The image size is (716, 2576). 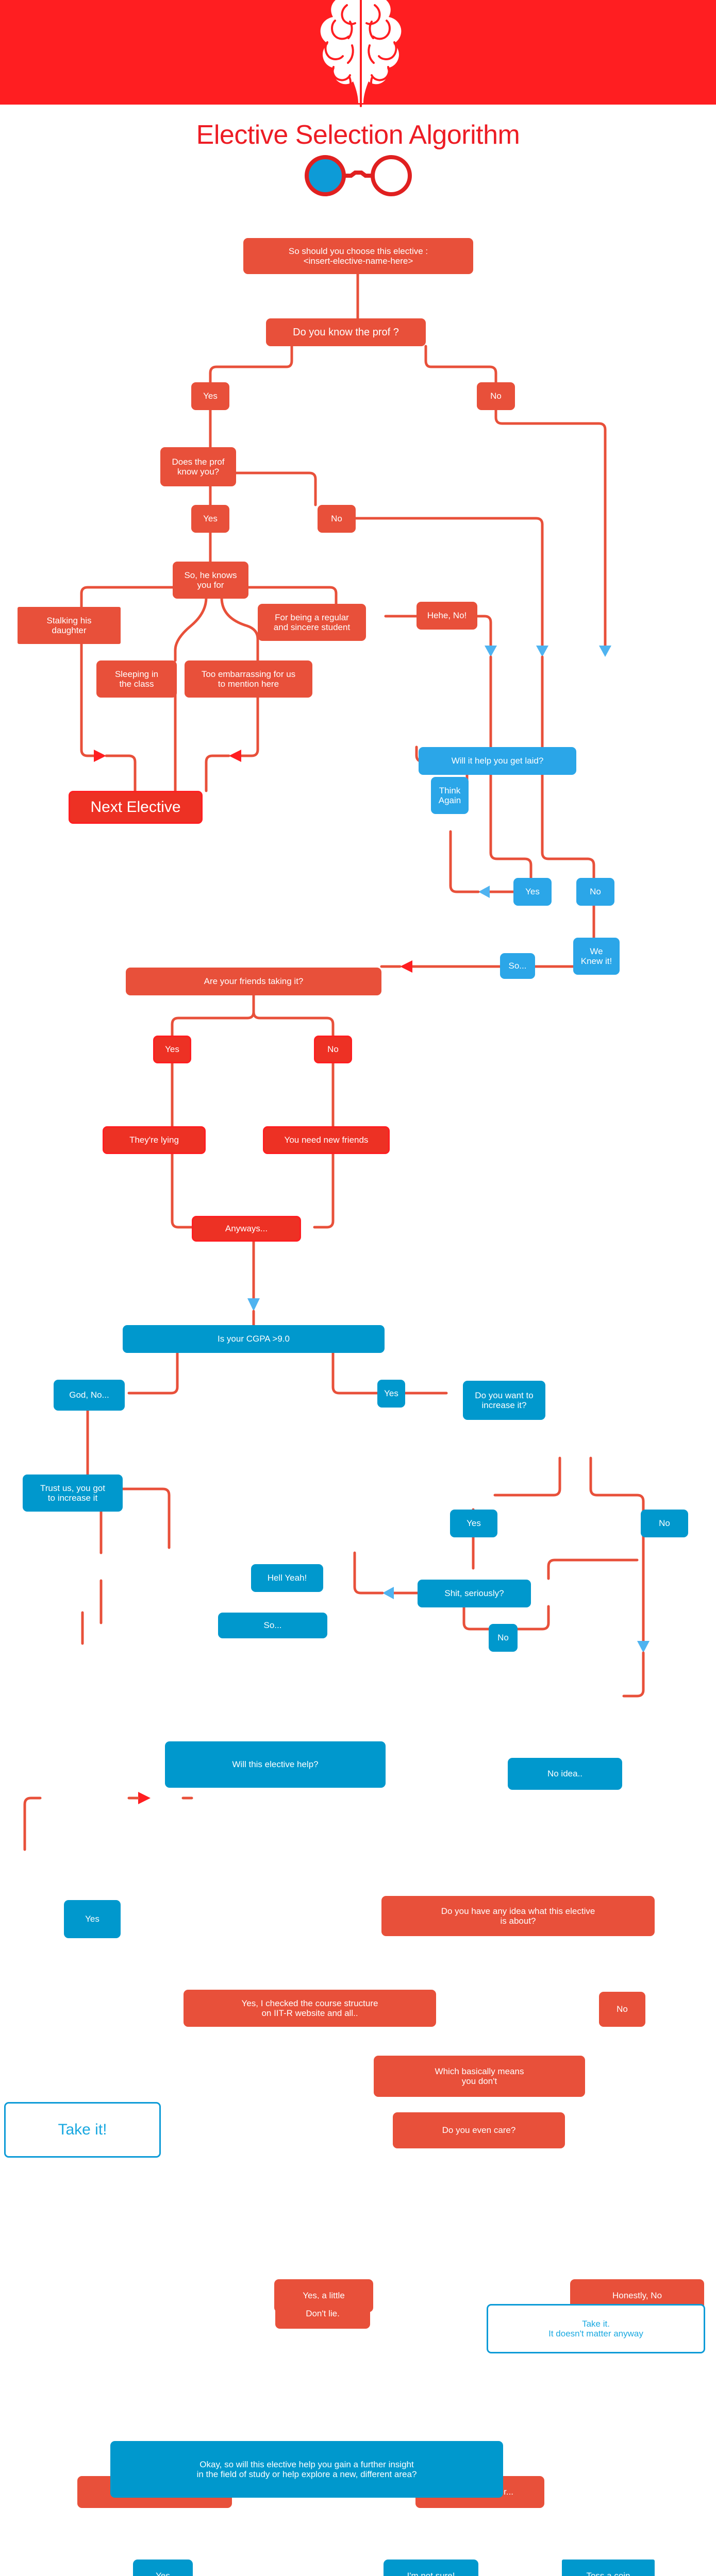 What do you see at coordinates (326, 1140) in the screenshot?
I see `node-need-new-friends: You need new friends` at bounding box center [326, 1140].